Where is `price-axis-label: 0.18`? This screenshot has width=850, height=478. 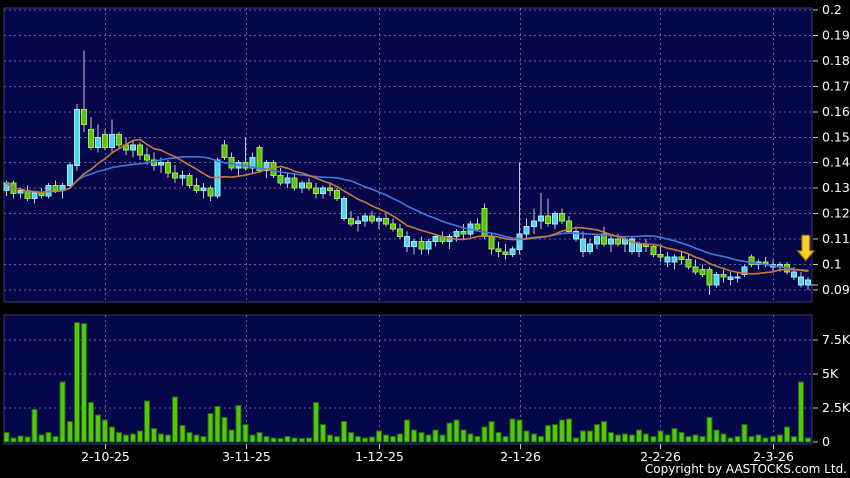 price-axis-label: 0.18 is located at coordinates (836, 60).